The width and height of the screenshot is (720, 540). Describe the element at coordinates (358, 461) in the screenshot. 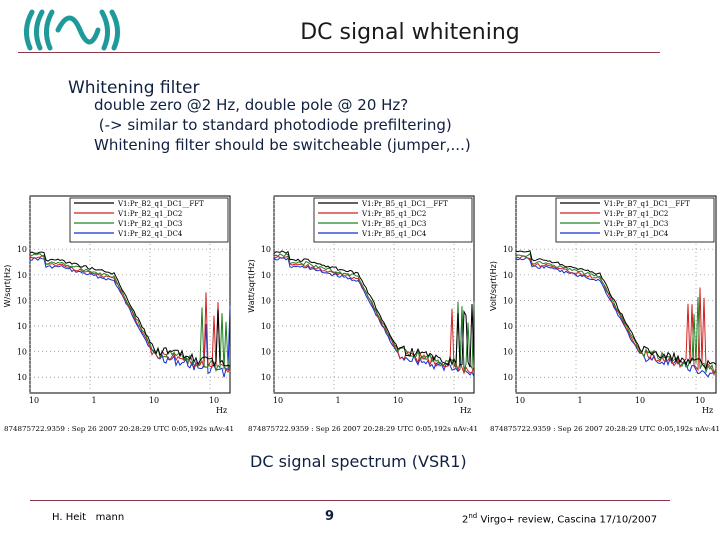

I see `figure-caption: DC signal spectrum (VSR1)` at that location.